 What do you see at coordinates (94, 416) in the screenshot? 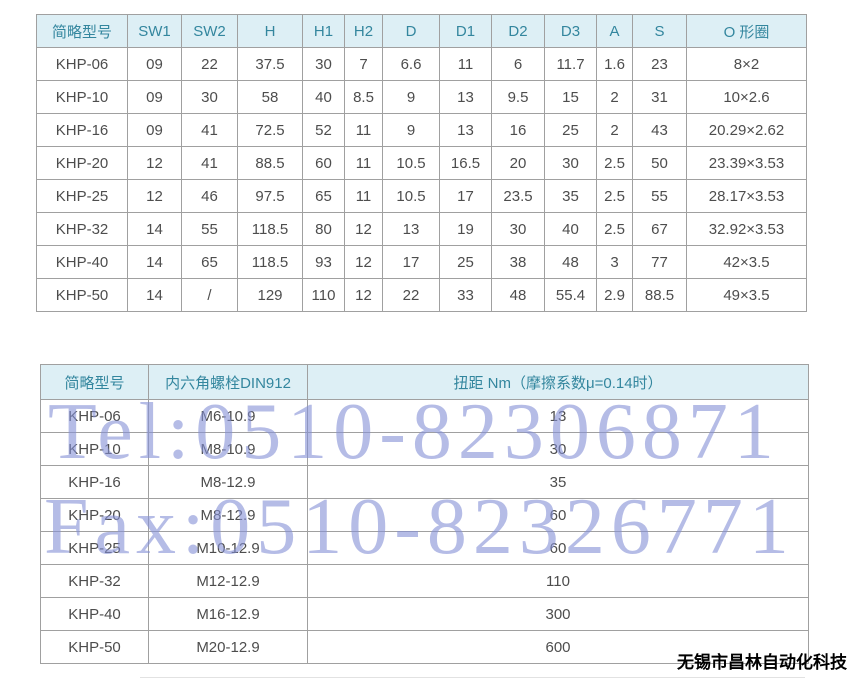
I see `model-cell: KHP-06` at bounding box center [94, 416].